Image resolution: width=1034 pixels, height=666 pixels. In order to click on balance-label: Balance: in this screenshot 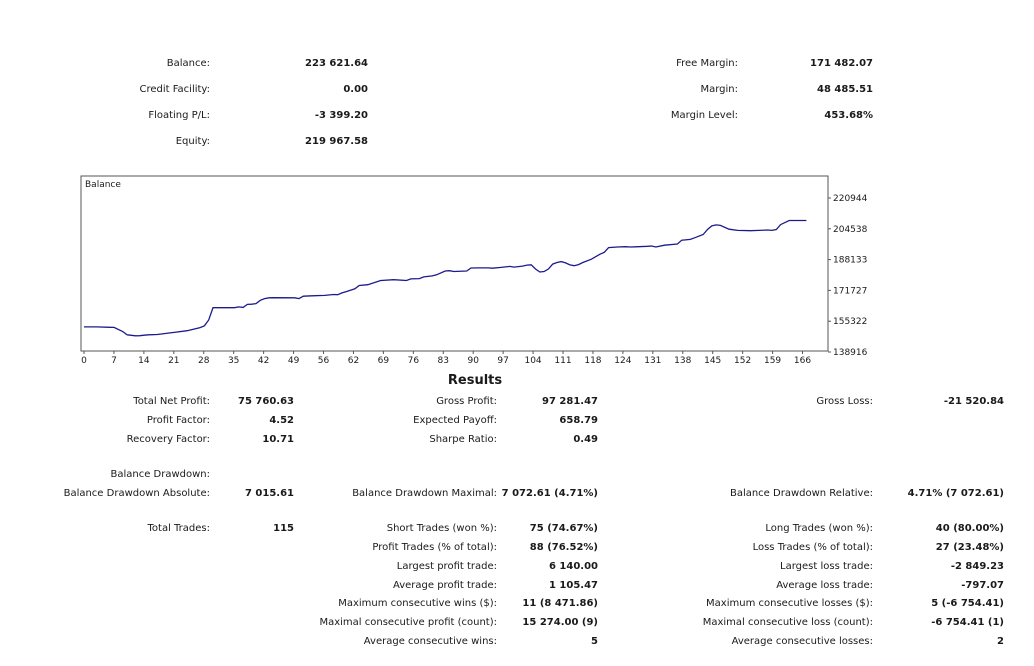, I will do `click(188, 63)`.